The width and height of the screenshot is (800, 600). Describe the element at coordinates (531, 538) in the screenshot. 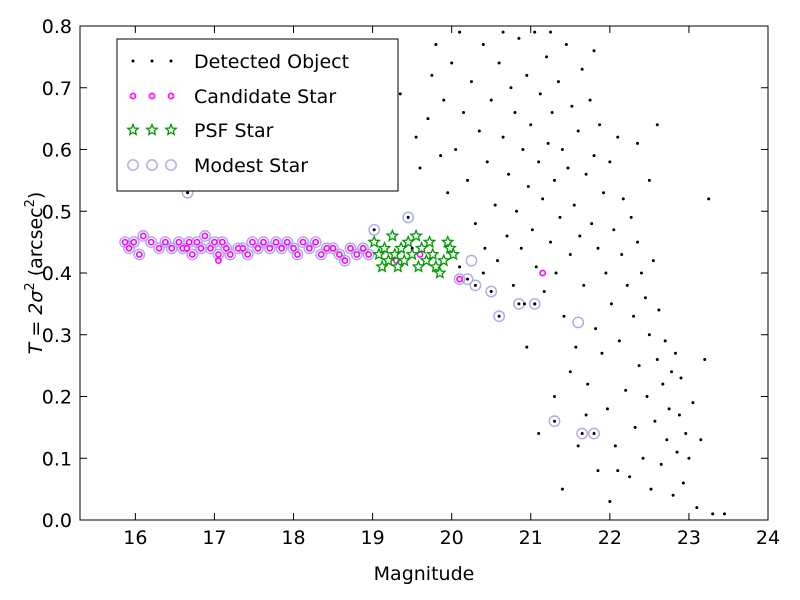

I see `x-tick-label: 21` at that location.